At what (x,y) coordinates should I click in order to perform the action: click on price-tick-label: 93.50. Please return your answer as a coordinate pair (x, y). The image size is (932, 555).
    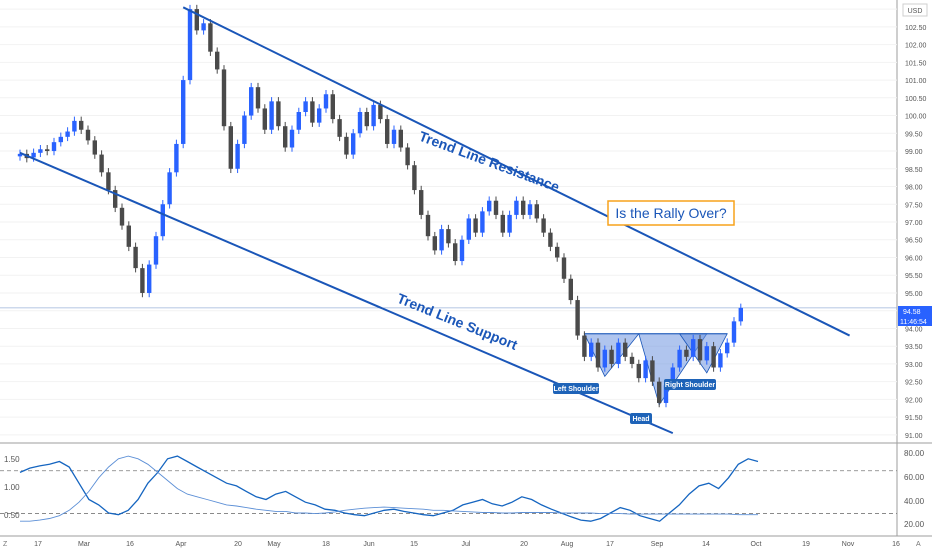
    Looking at the image, I should click on (914, 347).